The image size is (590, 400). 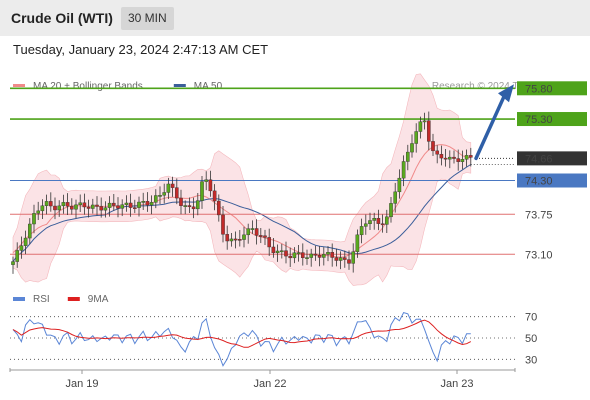 I want to click on level-tag-label-0: 75.80, so click(x=539, y=89).